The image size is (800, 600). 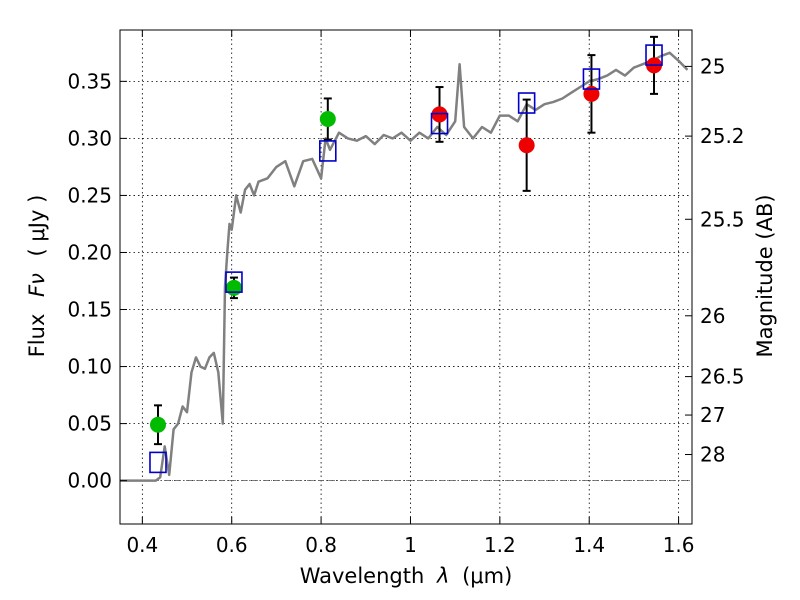 I want to click on x-tick-label-2: 0.8, so click(x=321, y=545).